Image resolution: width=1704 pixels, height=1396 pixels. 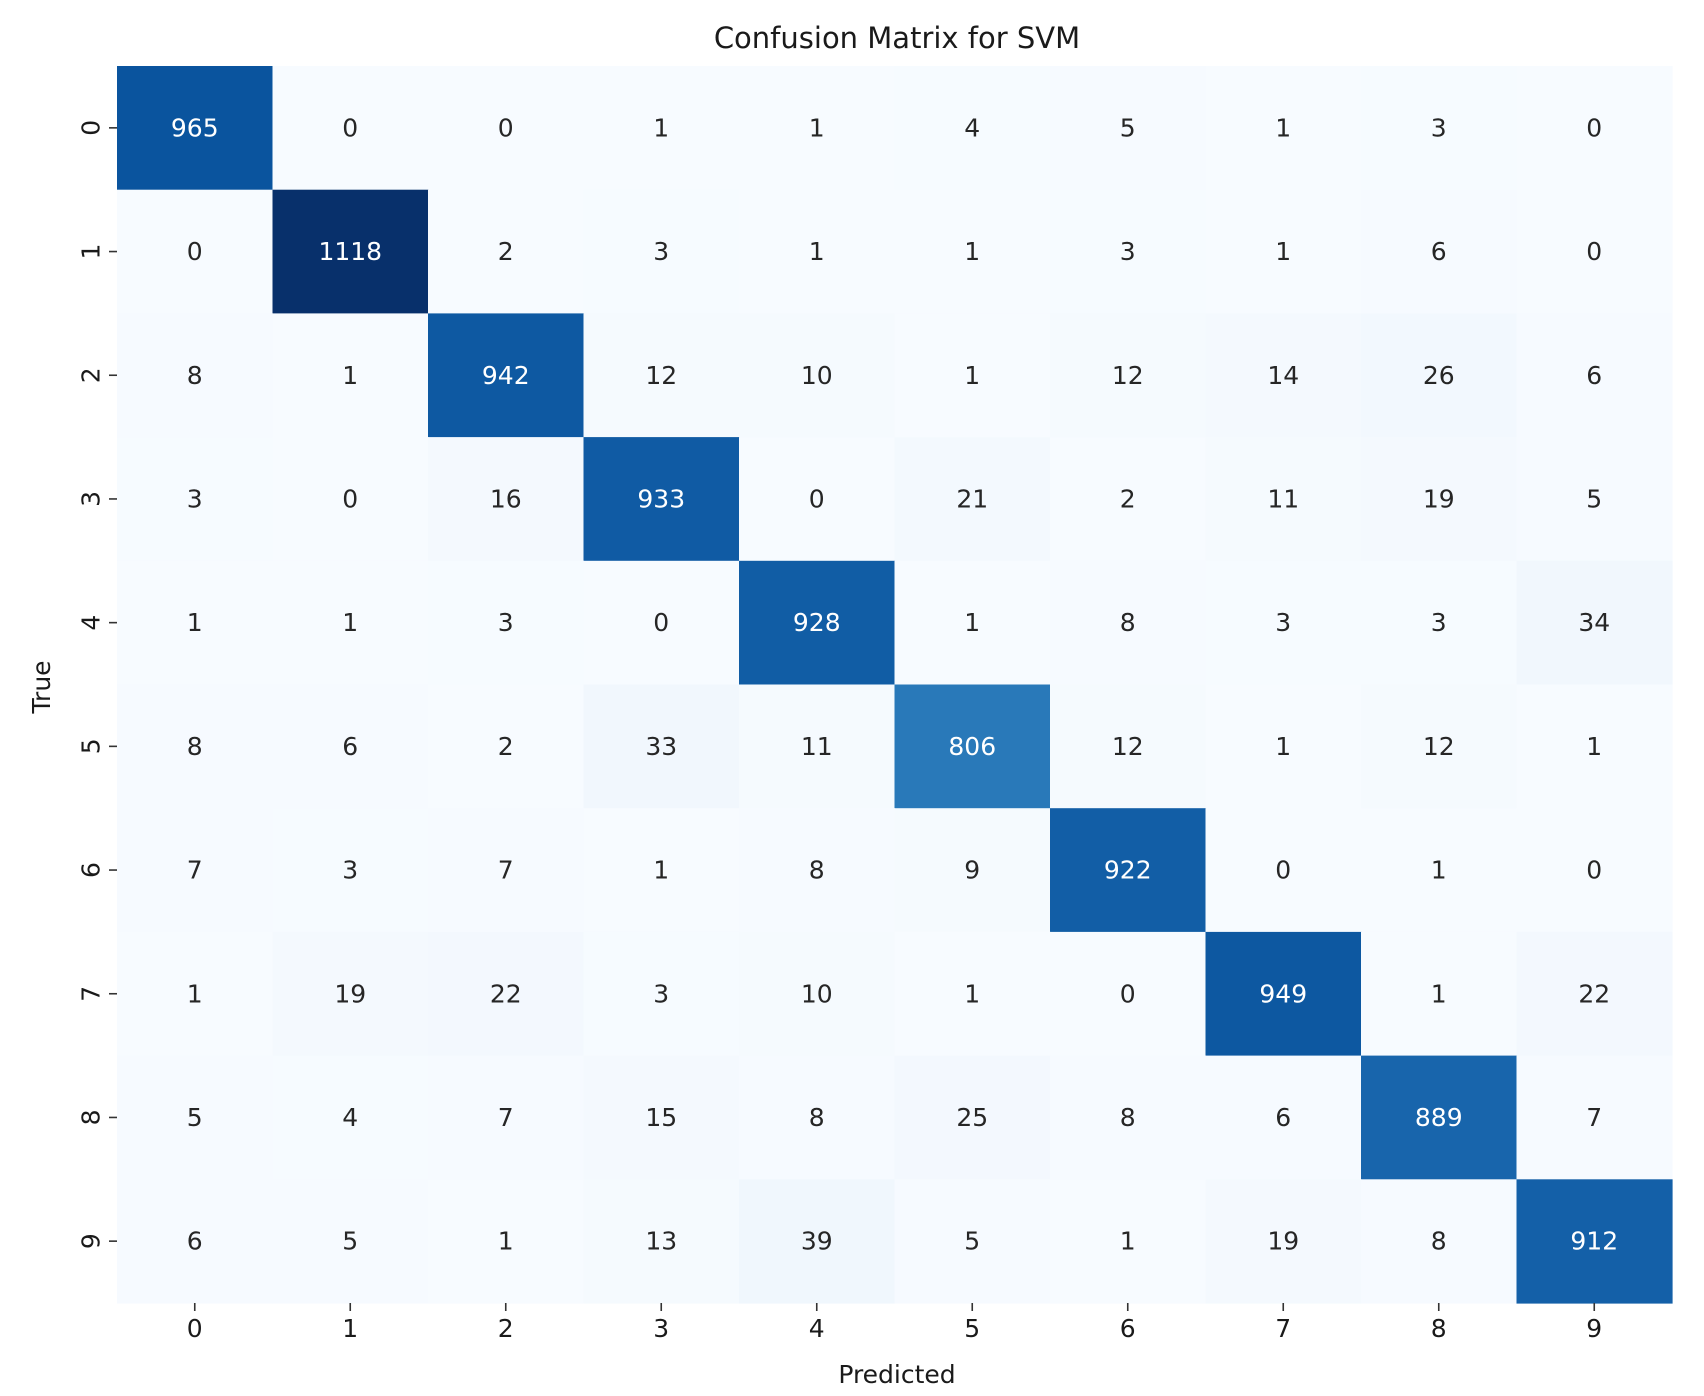 What do you see at coordinates (1594, 498) in the screenshot?
I see `cell-value-r3-c9: 5` at bounding box center [1594, 498].